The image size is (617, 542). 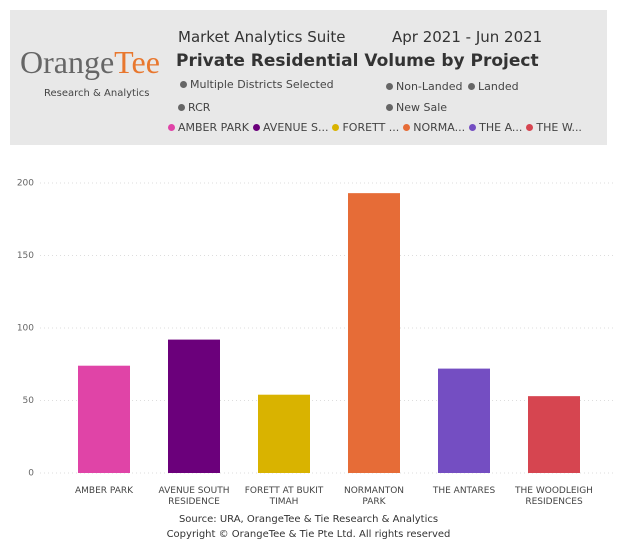 What do you see at coordinates (25, 256) in the screenshot?
I see `y-tick-label: 150` at bounding box center [25, 256].